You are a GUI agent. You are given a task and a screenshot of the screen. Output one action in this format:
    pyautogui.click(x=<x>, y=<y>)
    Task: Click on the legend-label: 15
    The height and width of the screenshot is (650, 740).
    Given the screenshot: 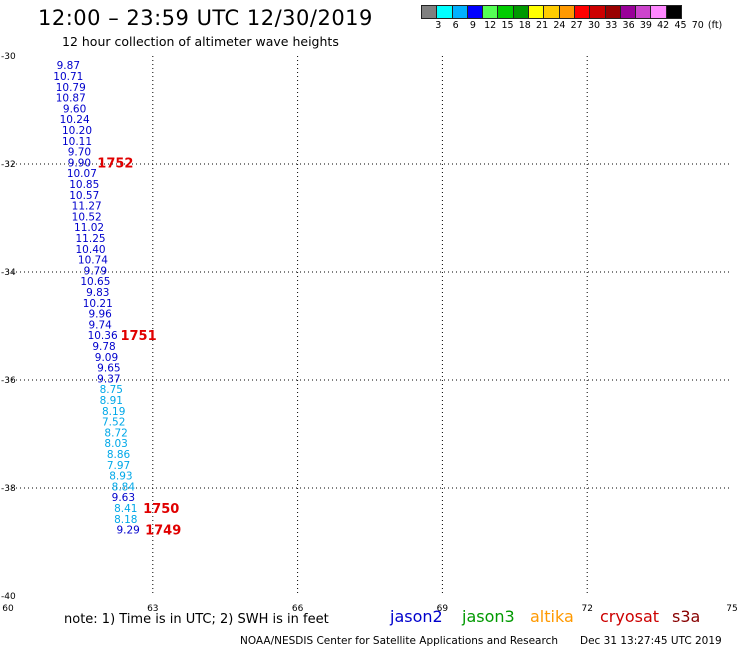 What is the action you would take?
    pyautogui.click(x=507, y=25)
    